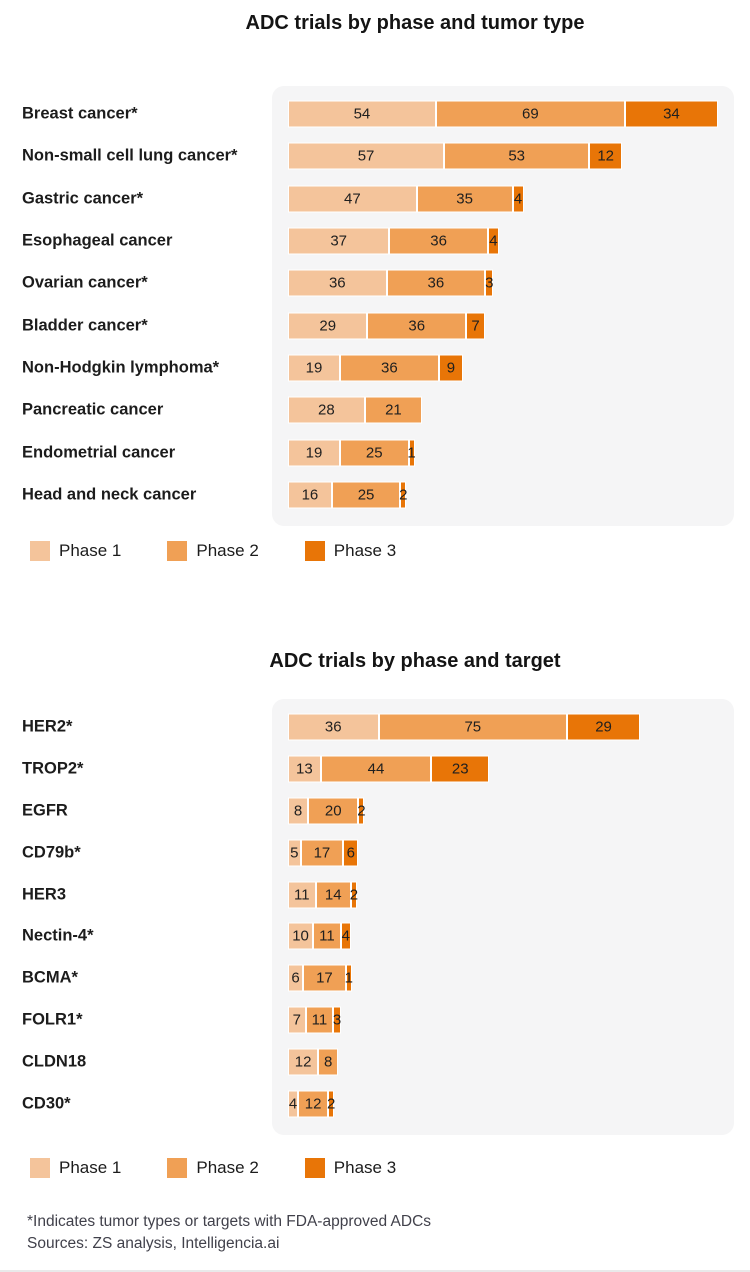  Describe the element at coordinates (80, 113) in the screenshot. I see `category-label: Breast cancer*` at that location.